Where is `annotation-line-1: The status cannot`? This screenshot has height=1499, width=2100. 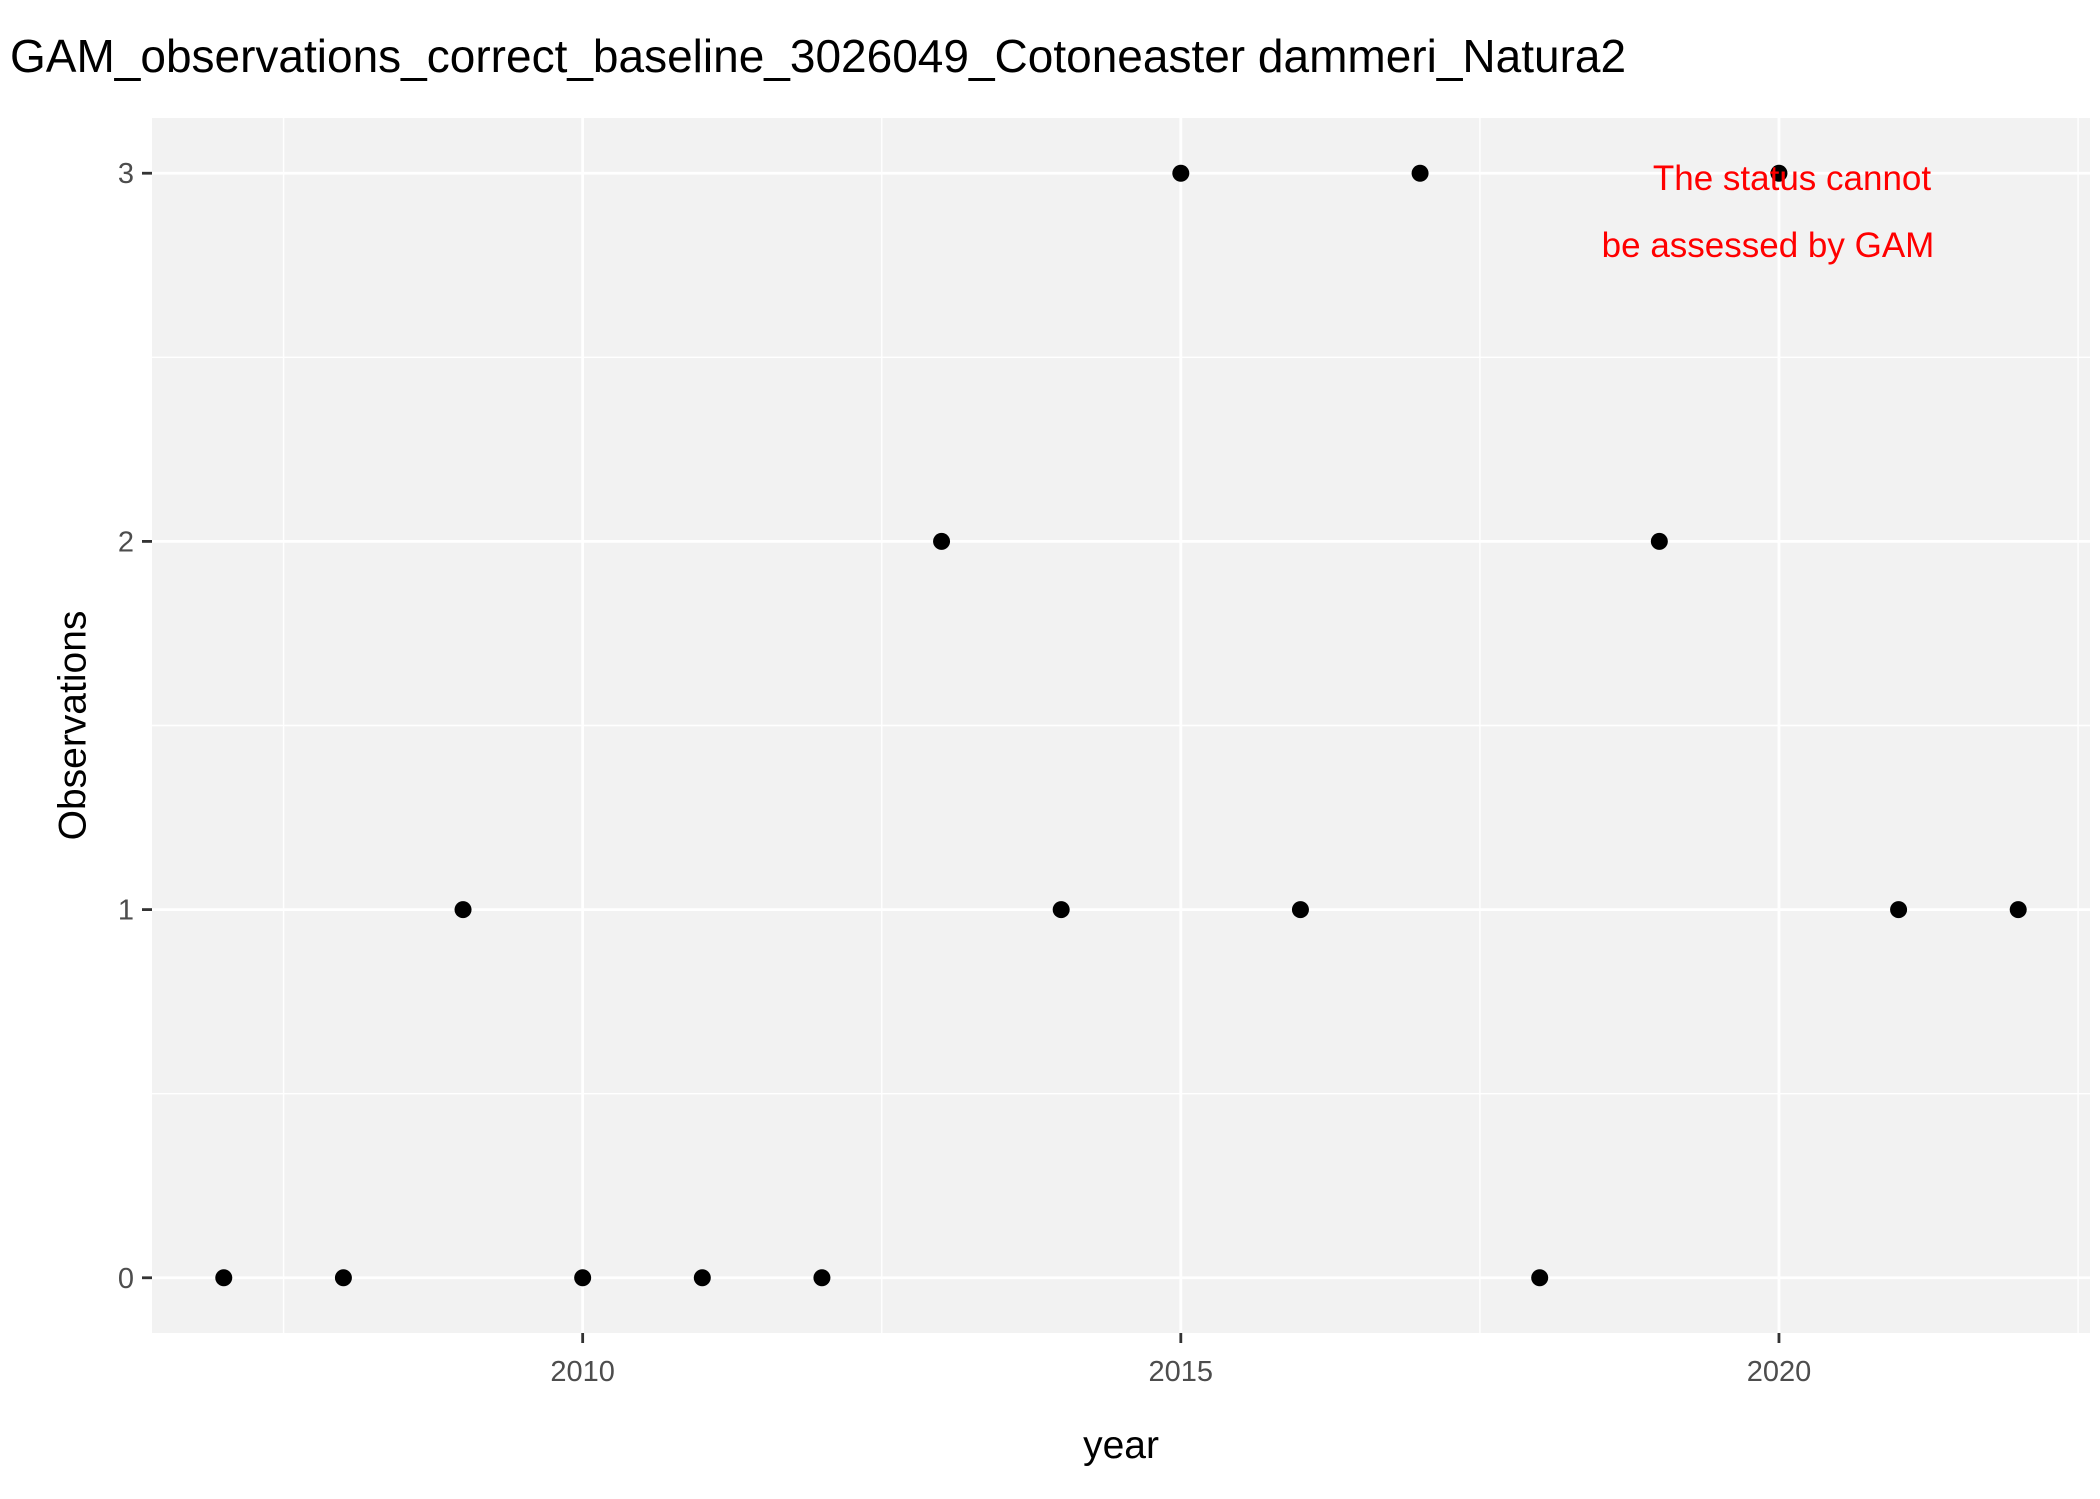 annotation-line-1: The status cannot is located at coordinates (1792, 178).